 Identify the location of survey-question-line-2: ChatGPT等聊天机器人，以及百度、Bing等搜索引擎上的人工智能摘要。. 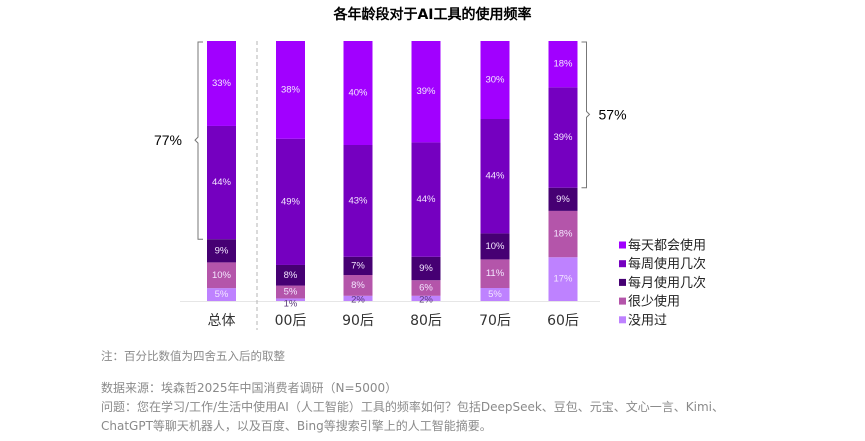
(296, 426).